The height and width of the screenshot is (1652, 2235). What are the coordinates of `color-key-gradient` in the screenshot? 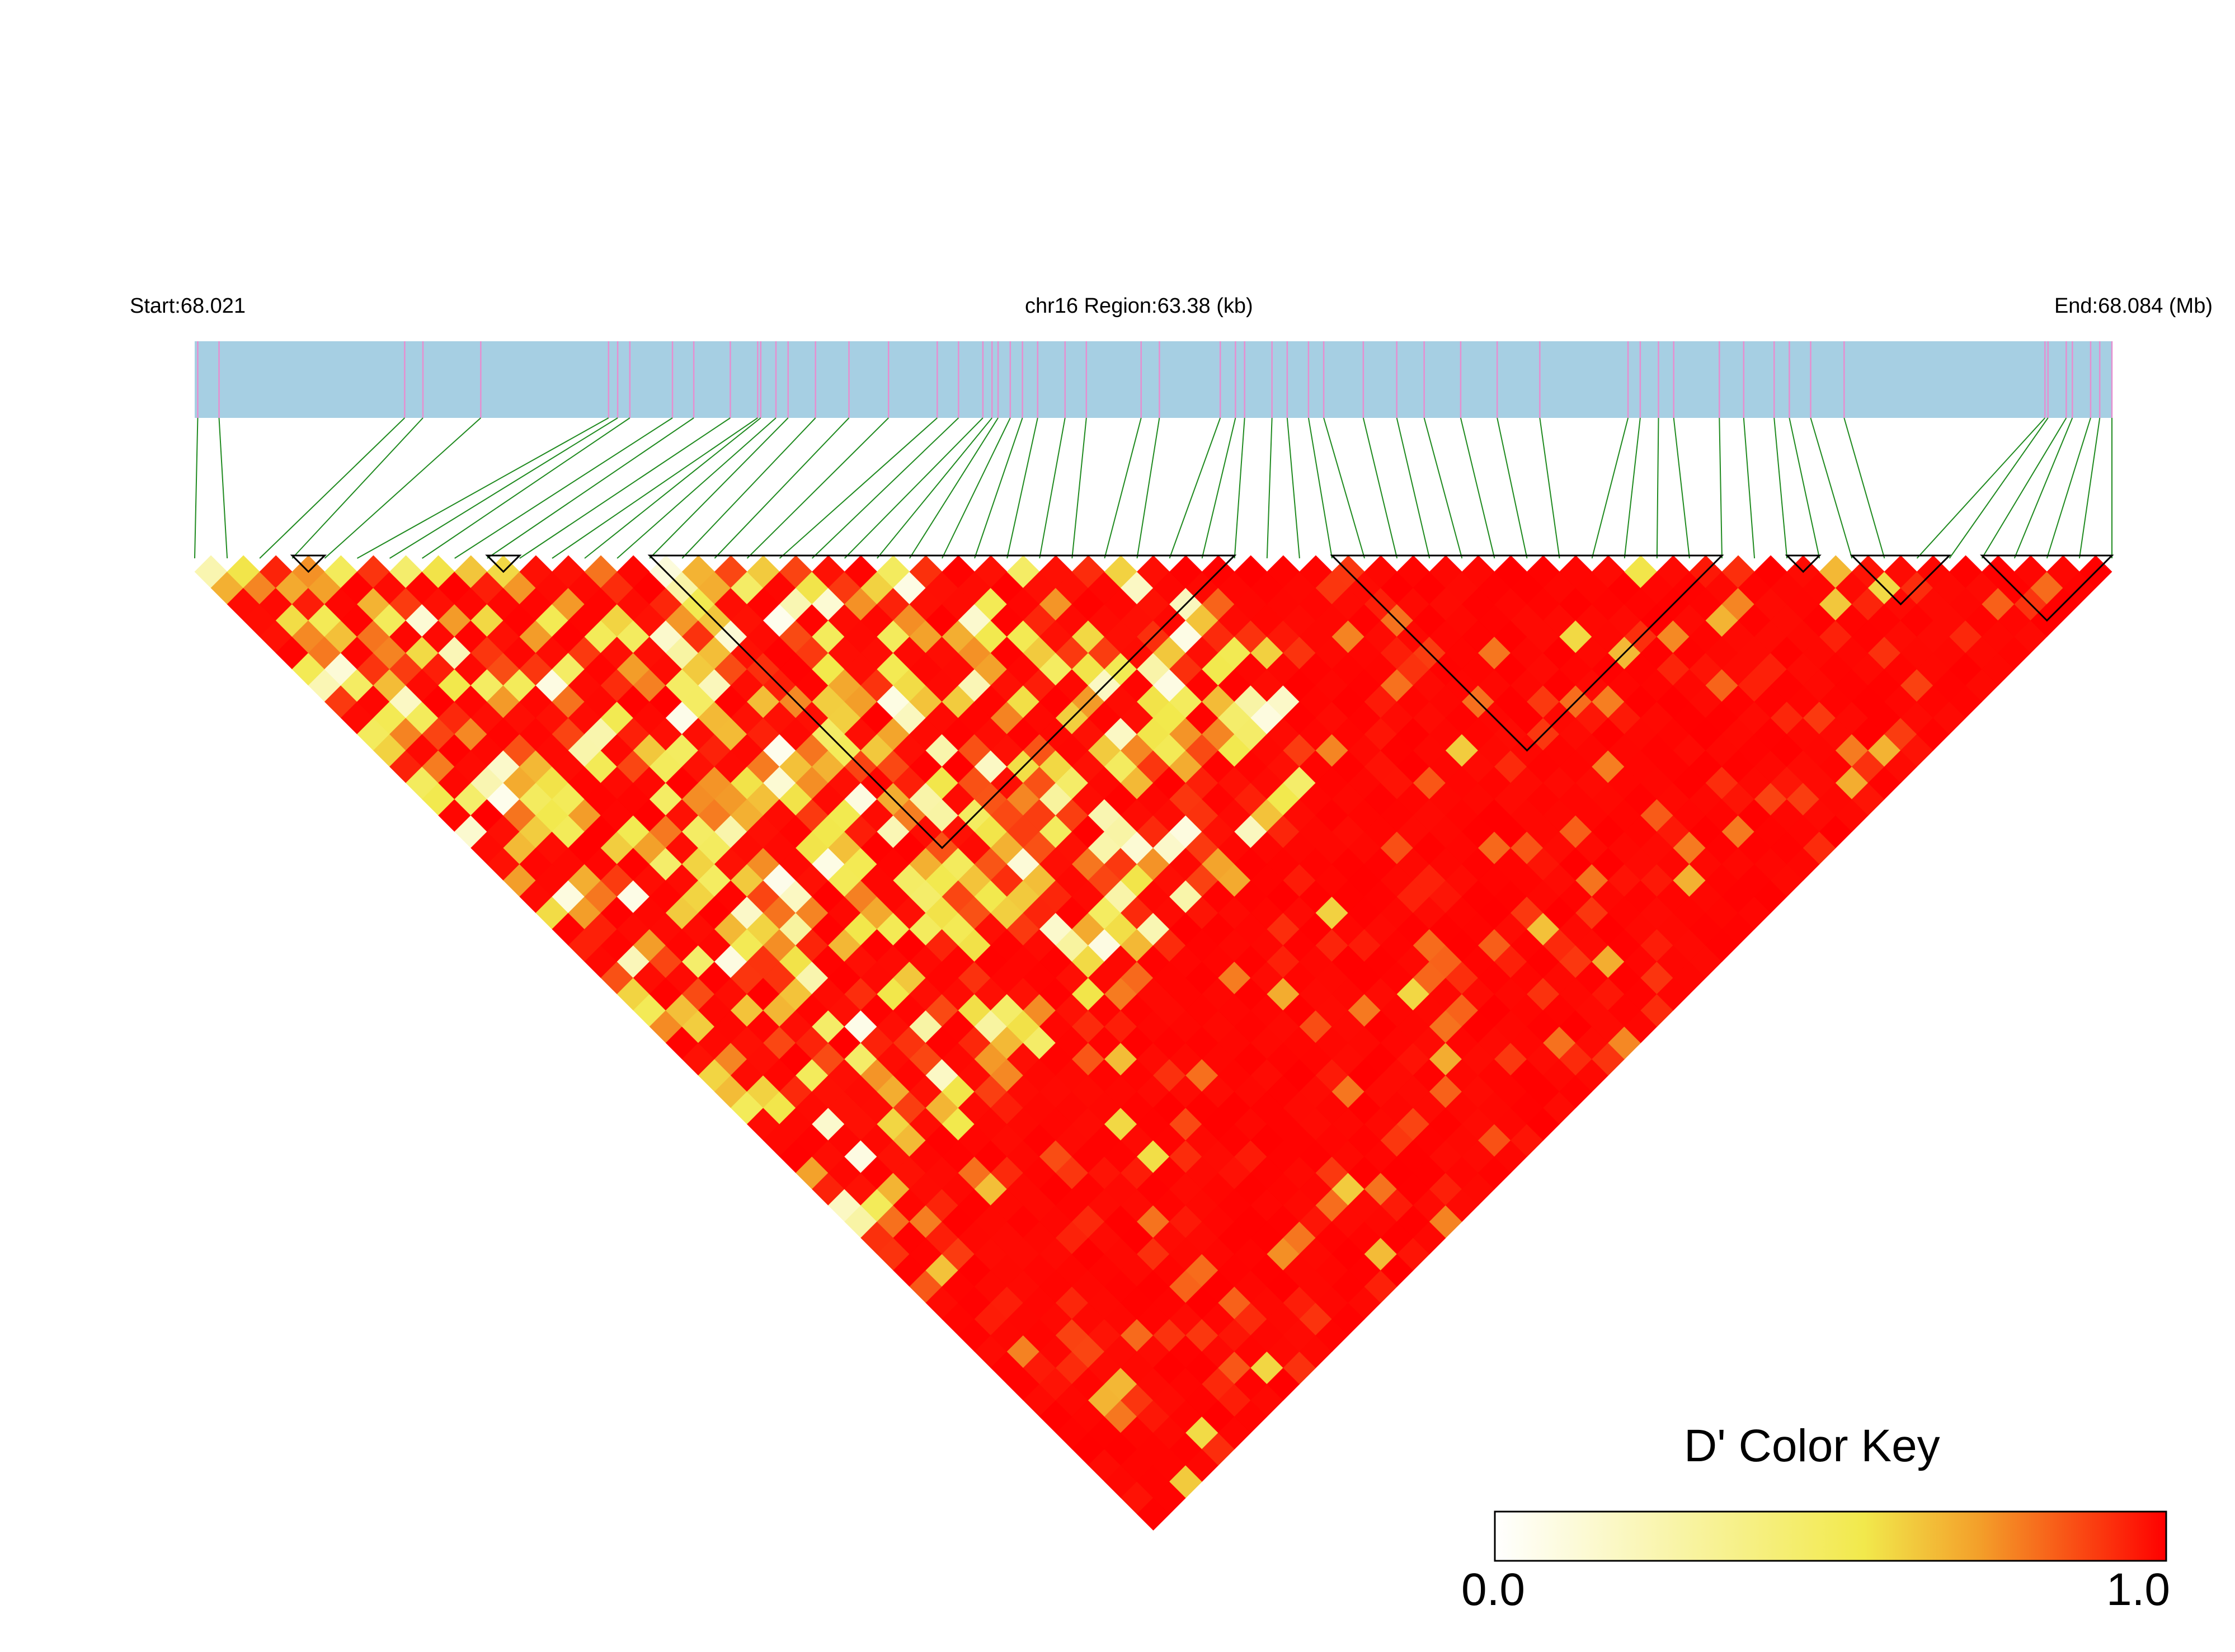 It's located at (1830, 1536).